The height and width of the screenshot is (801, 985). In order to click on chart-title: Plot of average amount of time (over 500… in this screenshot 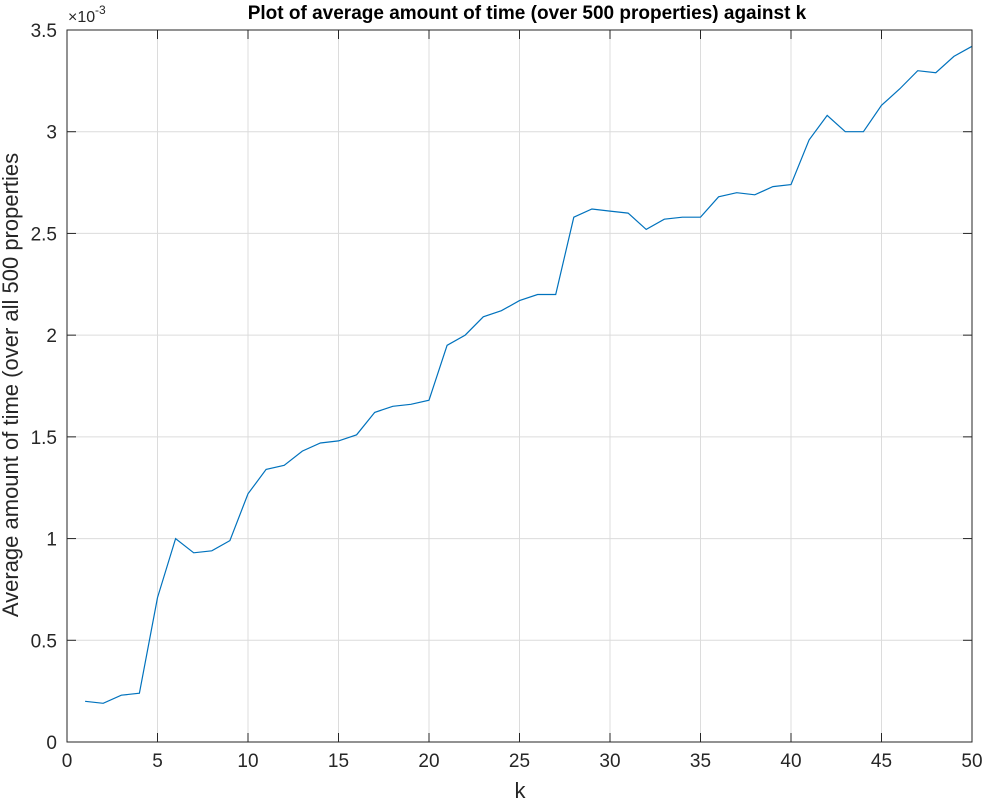, I will do `click(527, 13)`.